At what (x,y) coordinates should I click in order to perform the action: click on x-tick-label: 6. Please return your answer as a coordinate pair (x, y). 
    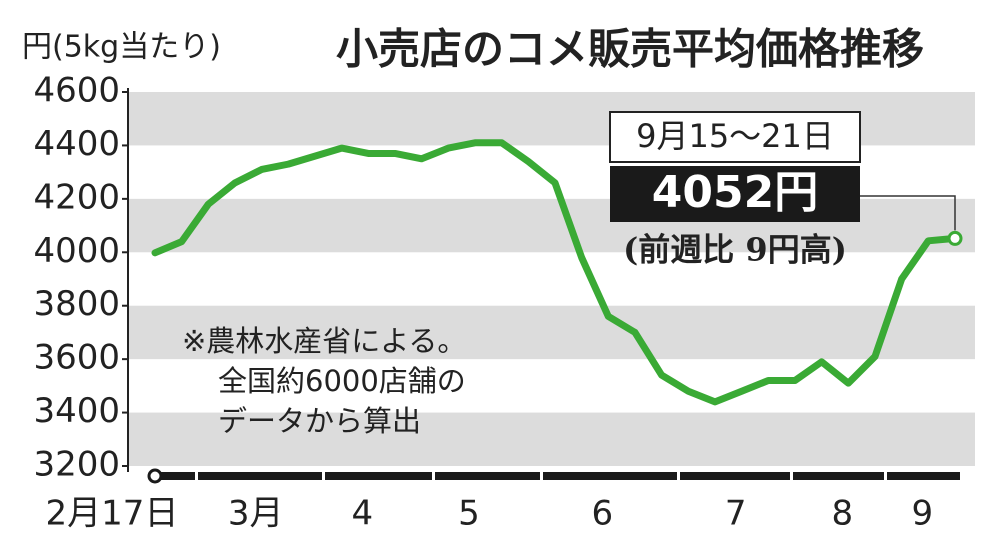
    Looking at the image, I should click on (603, 514).